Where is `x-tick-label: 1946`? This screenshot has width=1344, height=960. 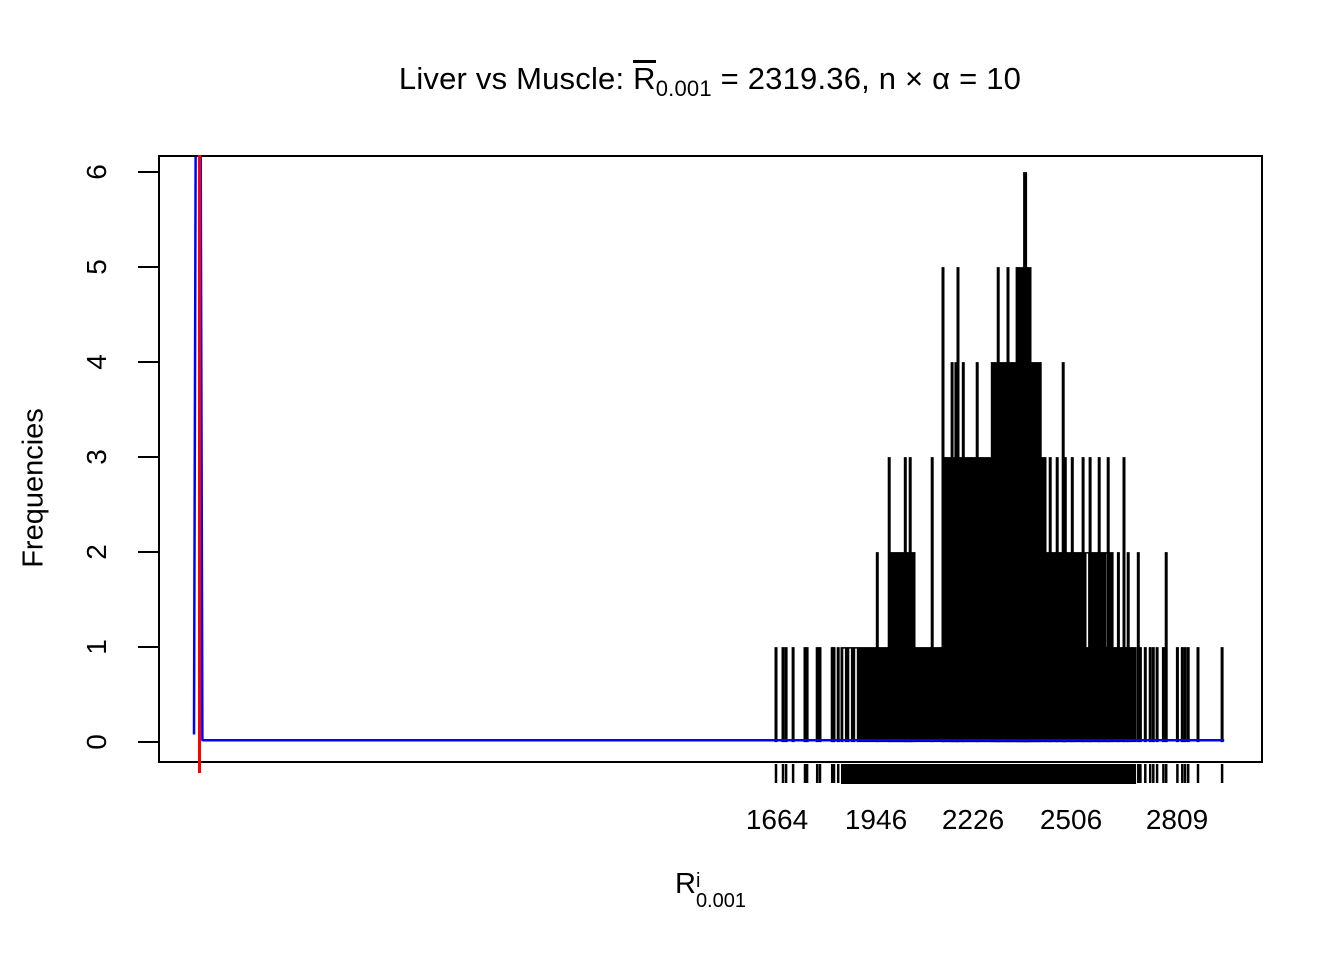
x-tick-label: 1946 is located at coordinates (876, 819).